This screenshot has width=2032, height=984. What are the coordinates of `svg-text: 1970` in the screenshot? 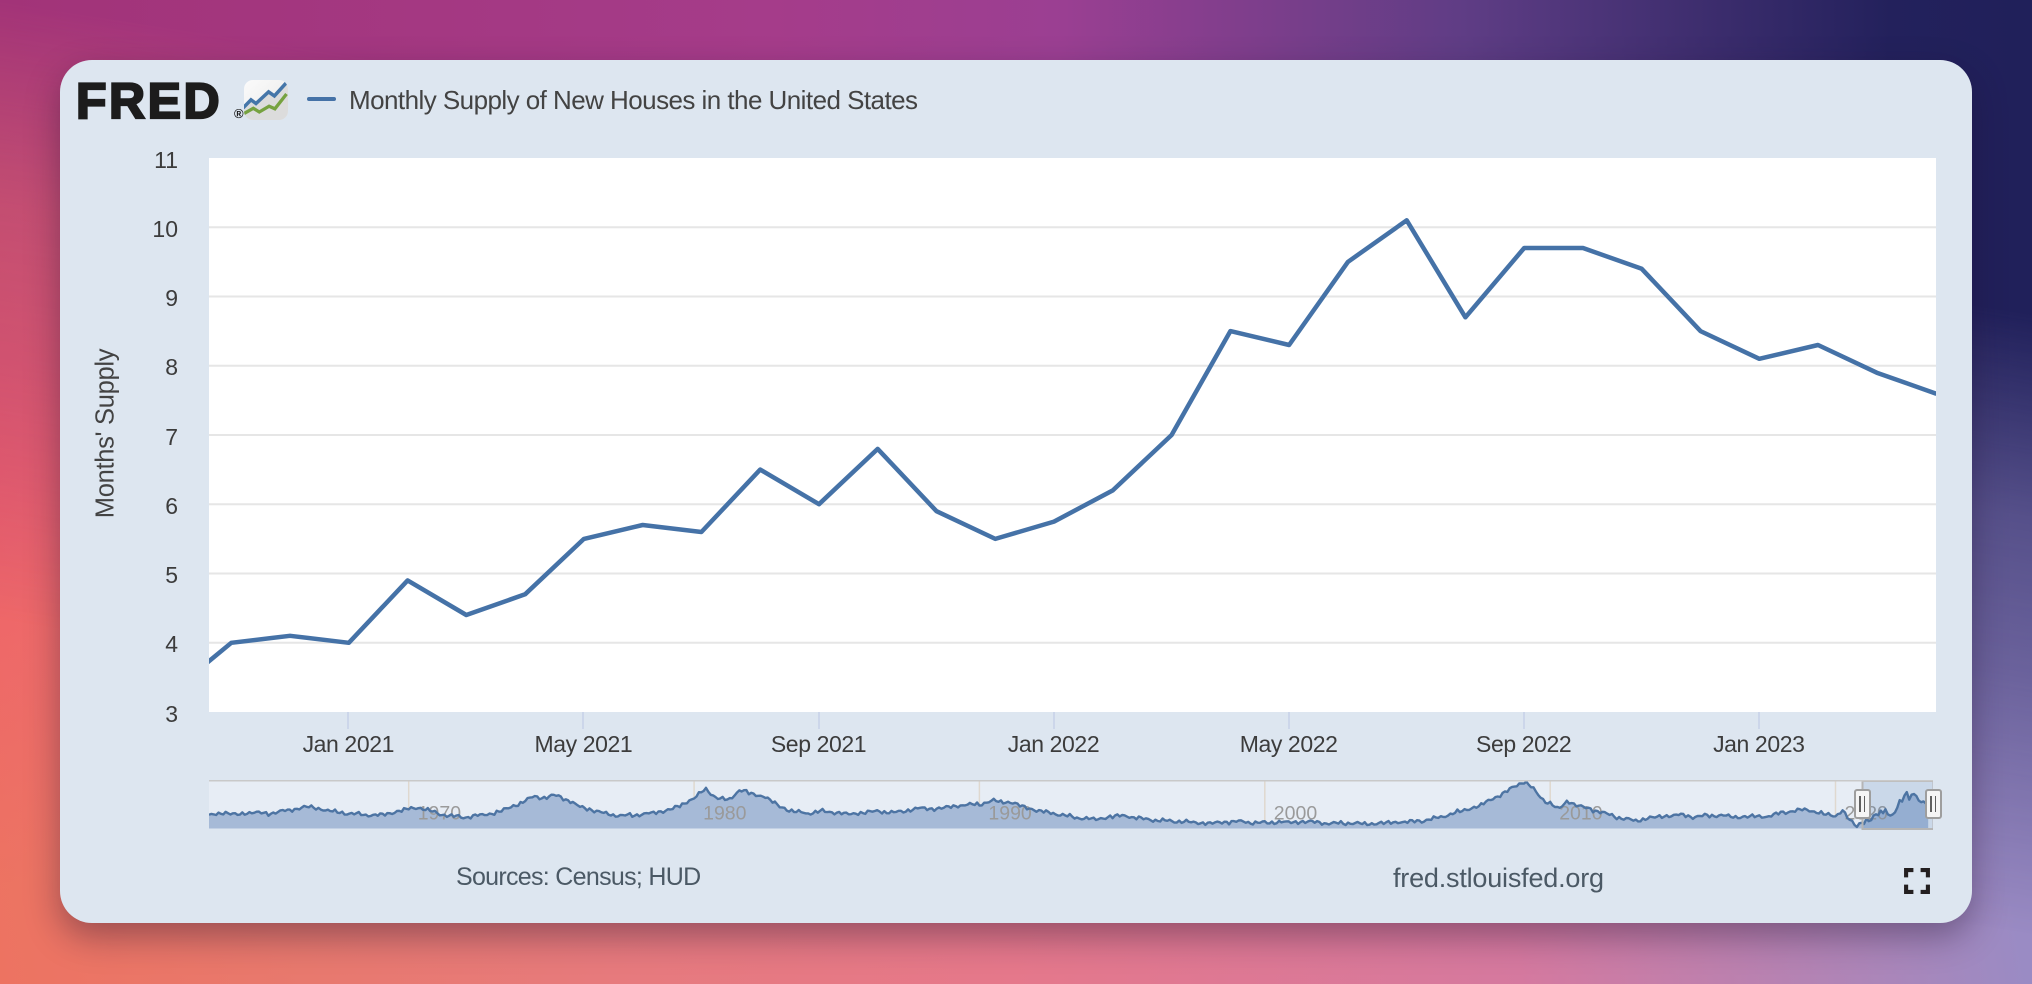 It's located at (439, 814).